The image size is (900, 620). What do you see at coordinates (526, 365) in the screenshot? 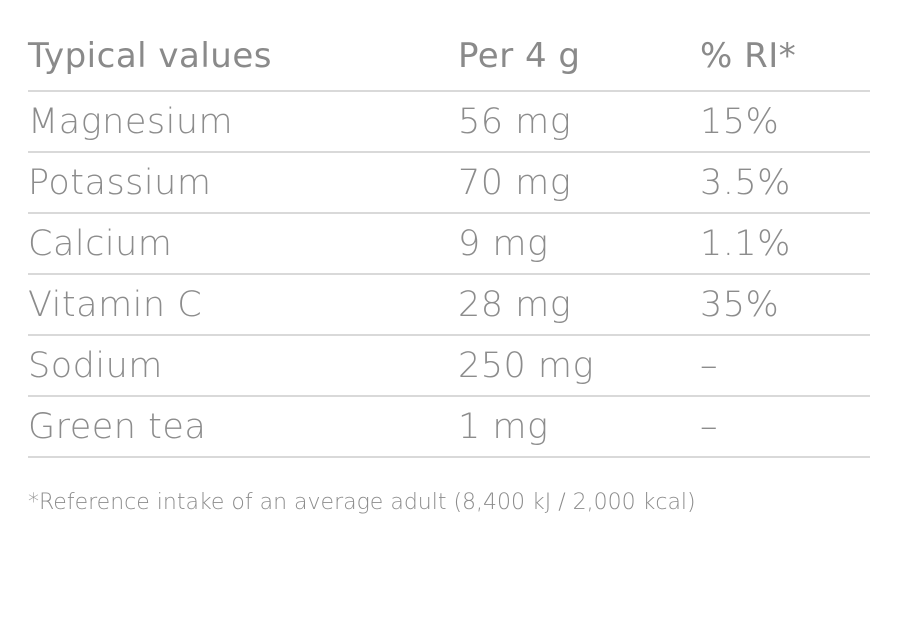
I see `amount: 250 mg` at bounding box center [526, 365].